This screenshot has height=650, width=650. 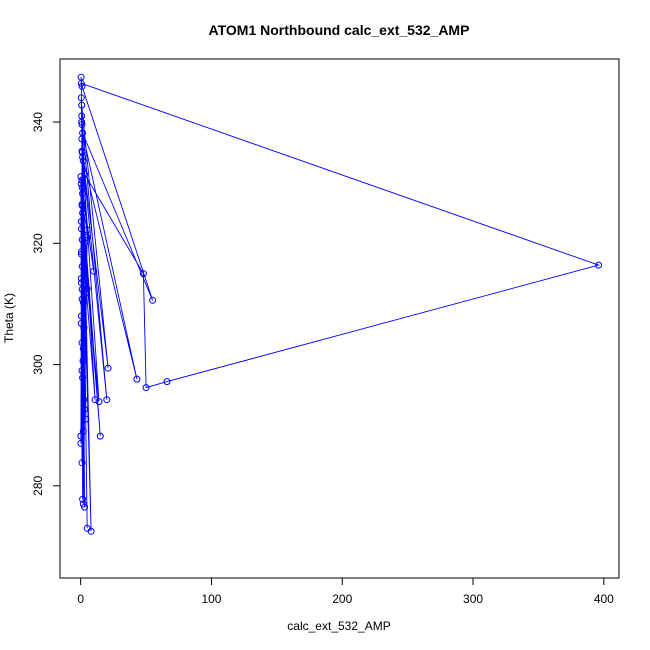 What do you see at coordinates (38, 243) in the screenshot?
I see `y-tick-label: 320` at bounding box center [38, 243].